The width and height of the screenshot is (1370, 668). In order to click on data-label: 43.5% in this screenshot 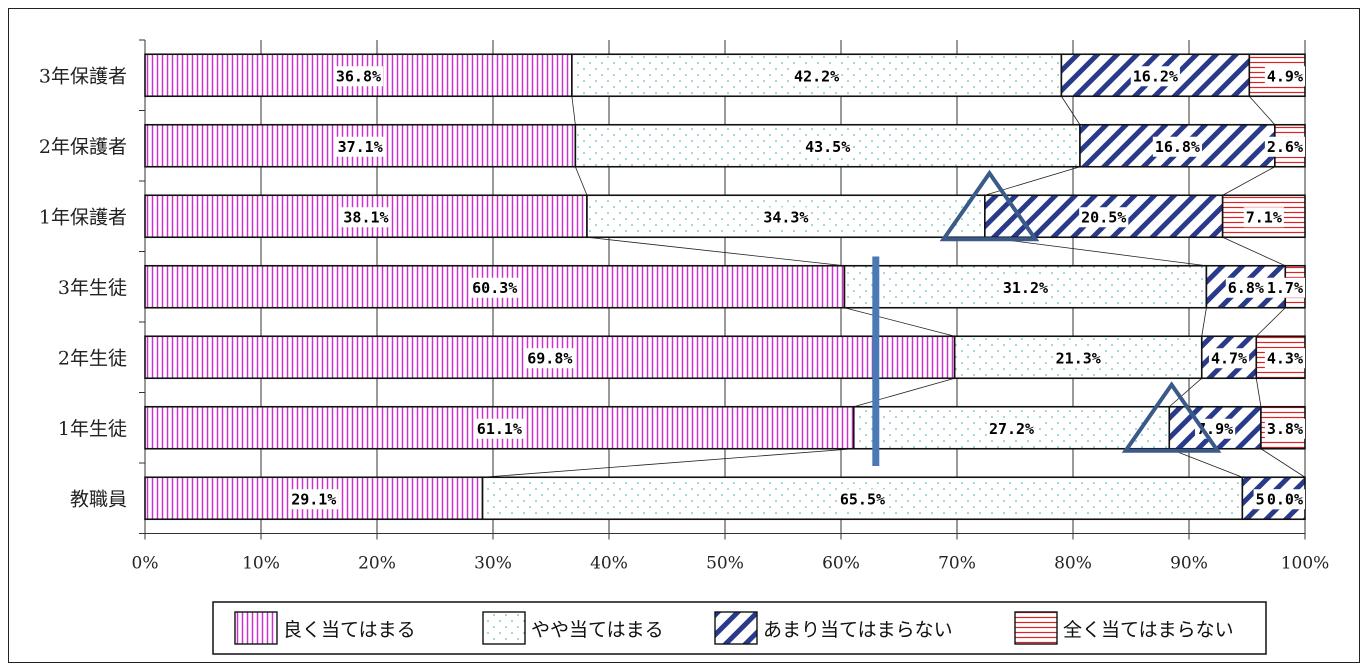, I will do `click(827, 147)`.